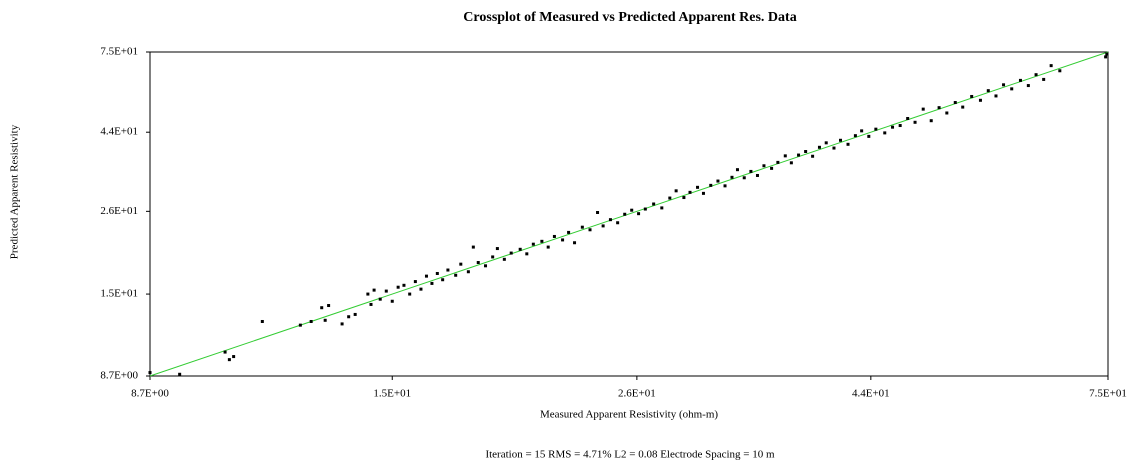 This screenshot has width=1131, height=466. Describe the element at coordinates (392, 394) in the screenshot. I see `x-tick-label: 1.5E+01` at that location.